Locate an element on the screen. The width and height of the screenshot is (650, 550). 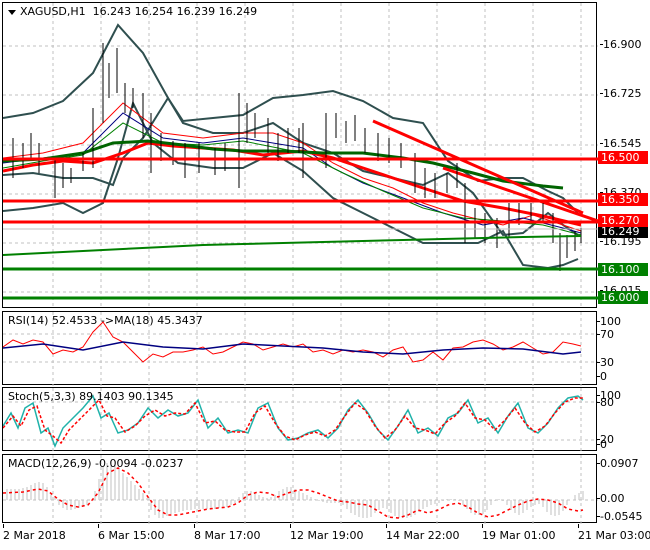
stoch-plot is located at coordinates (300, 420).